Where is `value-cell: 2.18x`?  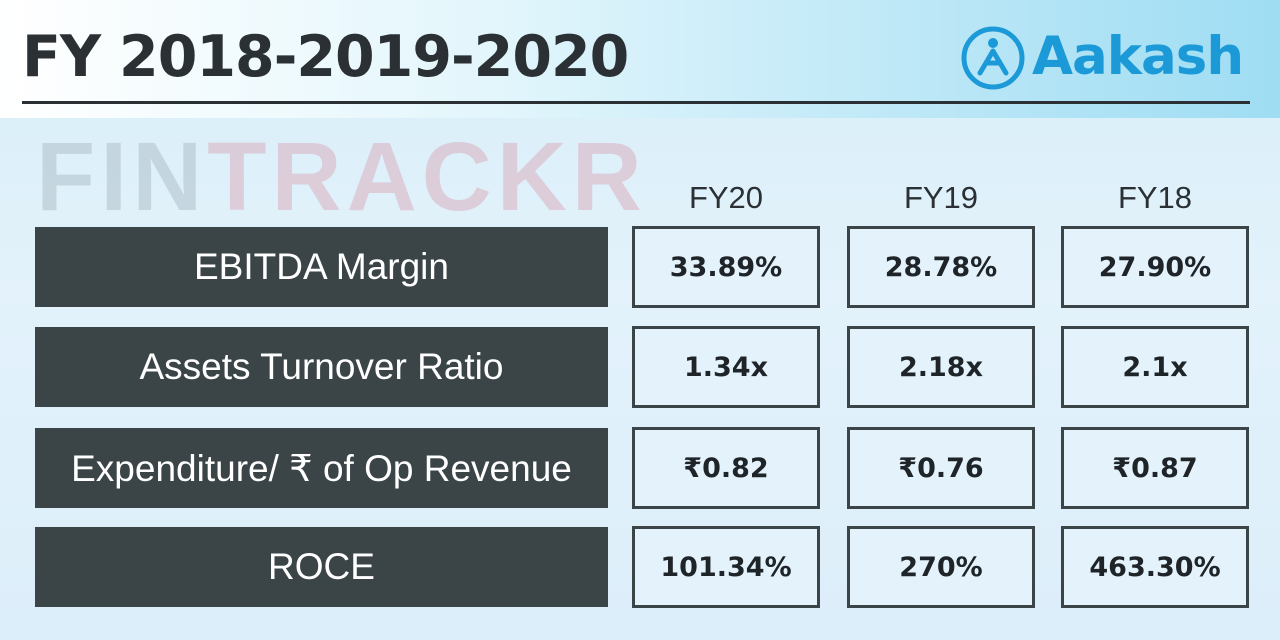 value-cell: 2.18x is located at coordinates (941, 367).